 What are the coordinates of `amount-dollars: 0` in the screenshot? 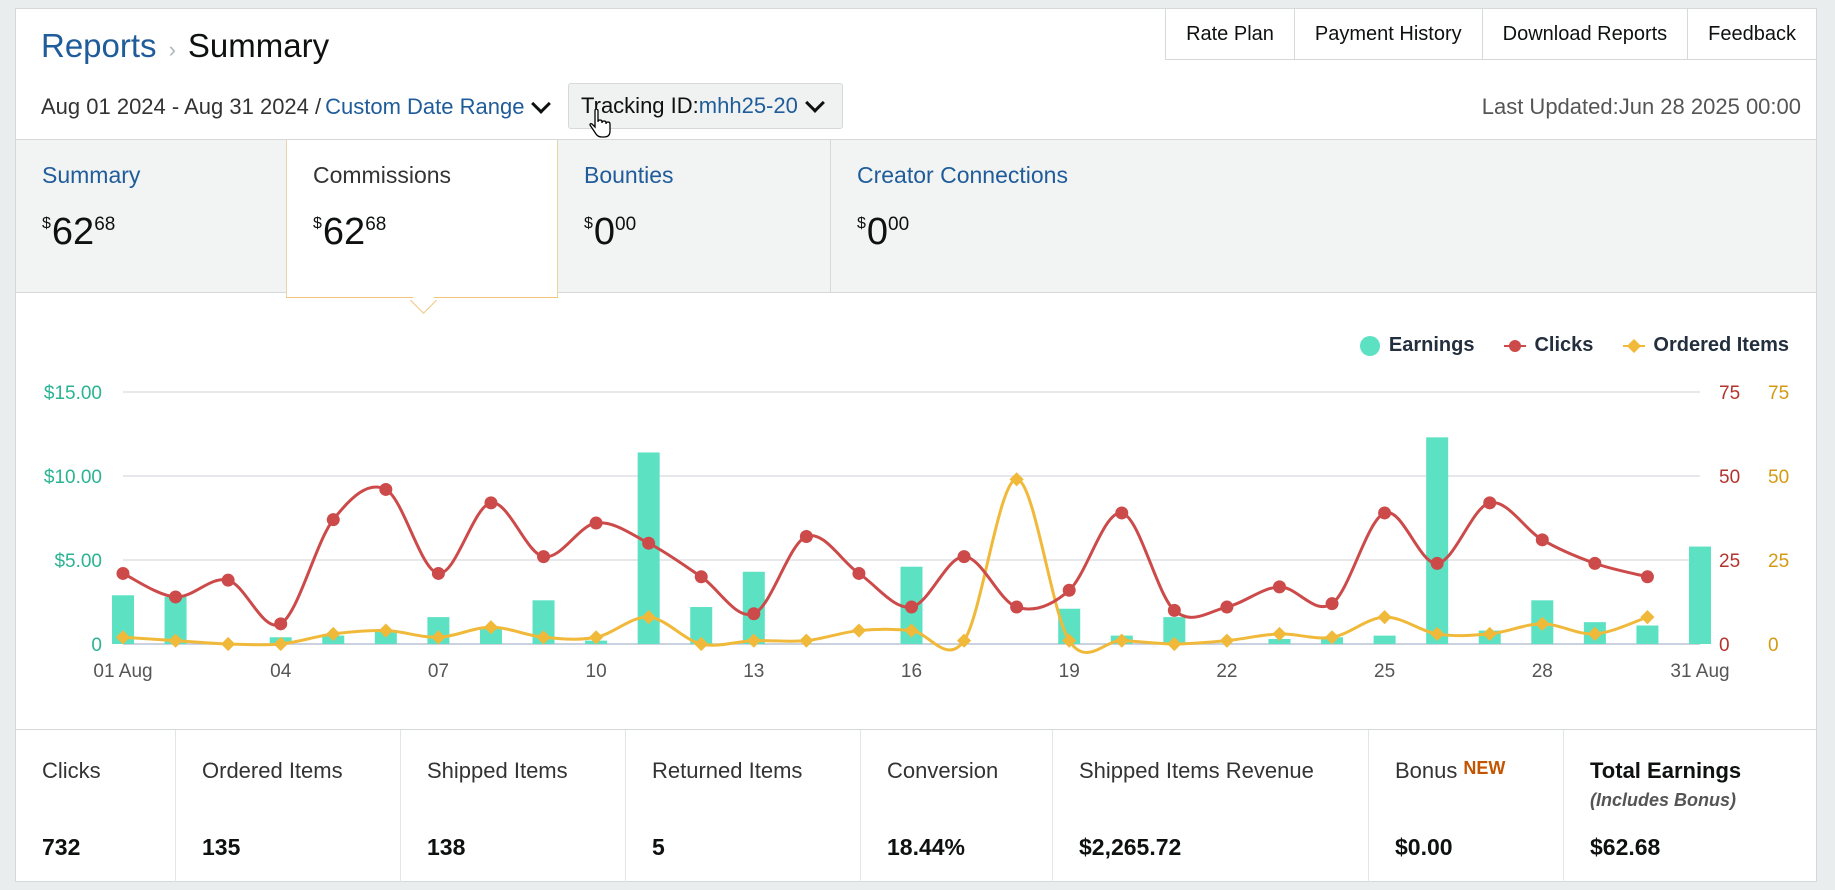 It's located at (877, 232).